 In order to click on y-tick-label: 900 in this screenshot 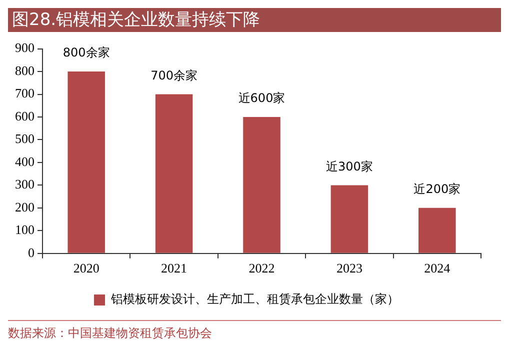, I will do `click(24, 48)`.